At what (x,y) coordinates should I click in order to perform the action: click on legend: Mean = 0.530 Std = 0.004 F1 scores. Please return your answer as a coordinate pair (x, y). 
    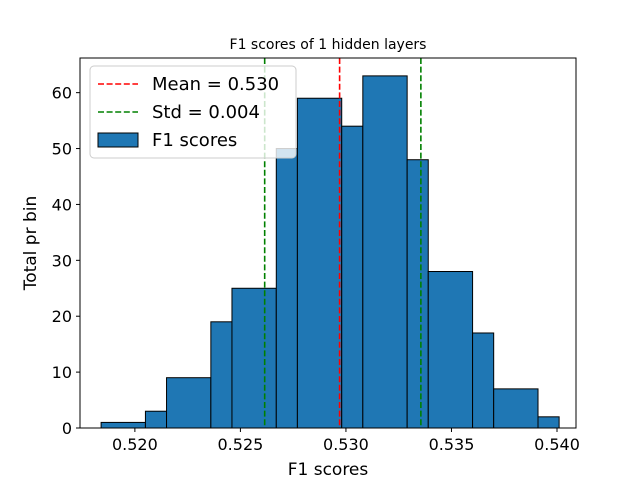
    Looking at the image, I should click on (193, 112).